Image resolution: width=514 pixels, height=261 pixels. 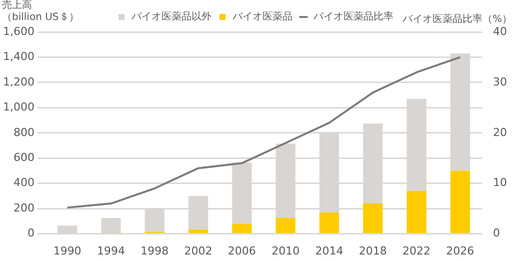 What do you see at coordinates (460, 251) in the screenshot?
I see `x-tick-label: 2026` at bounding box center [460, 251].